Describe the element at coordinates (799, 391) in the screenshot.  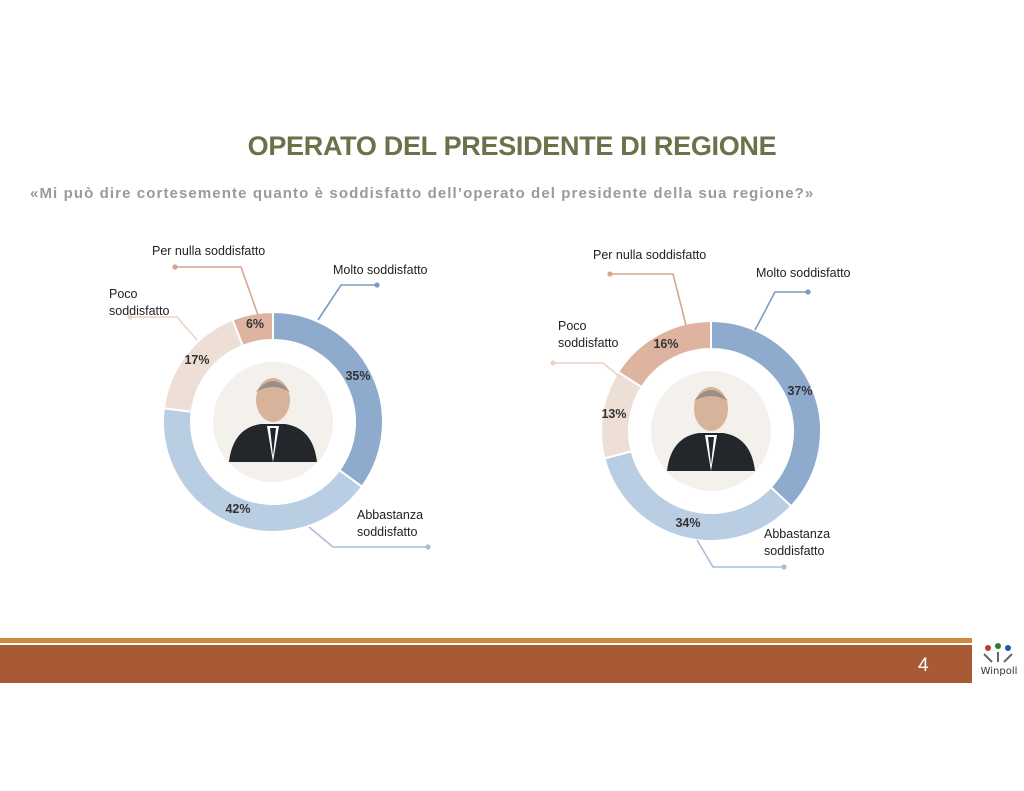
I see `value-label-molto: 37%` at that location.